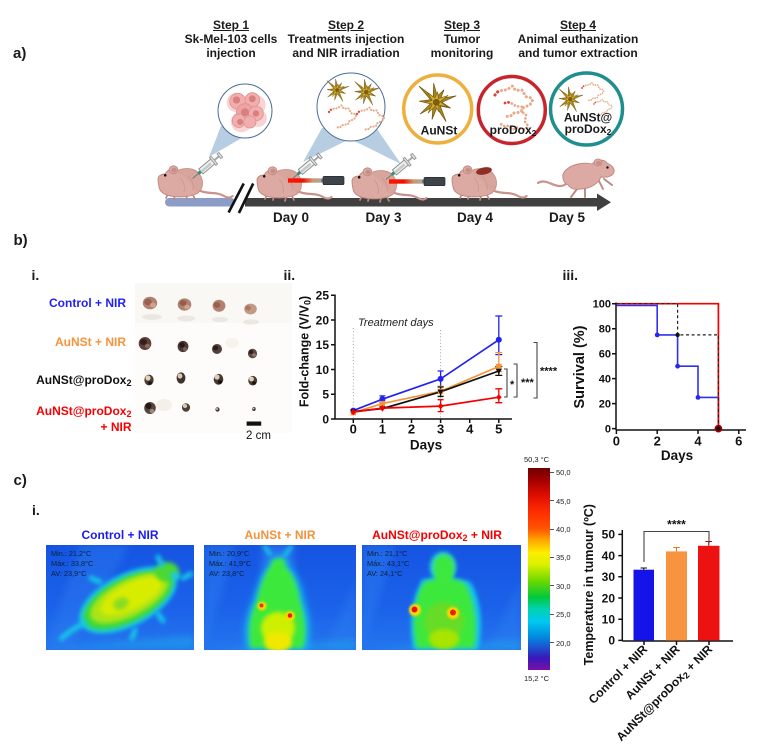 The height and width of the screenshot is (748, 758). I want to click on svg-text: Máx.: 33,8°C, so click(72, 563).